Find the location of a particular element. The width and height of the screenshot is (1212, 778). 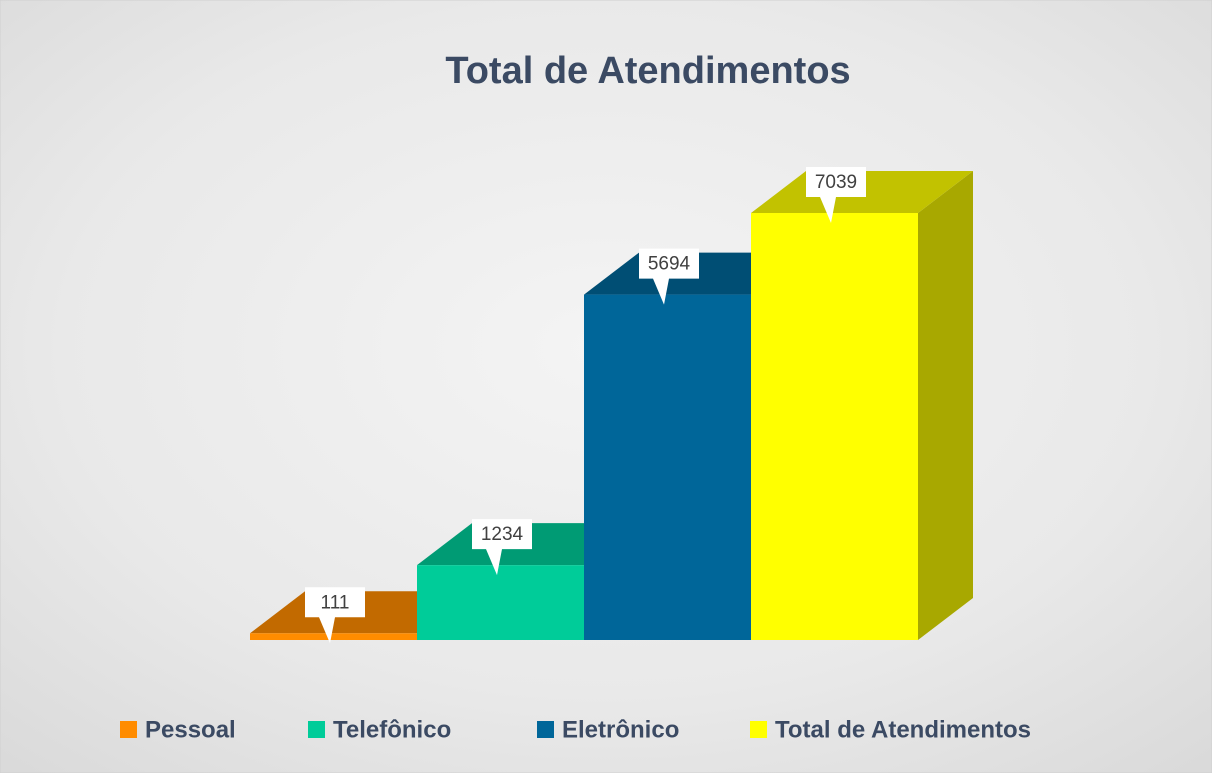

legend-label: Telefônico is located at coordinates (392, 729).